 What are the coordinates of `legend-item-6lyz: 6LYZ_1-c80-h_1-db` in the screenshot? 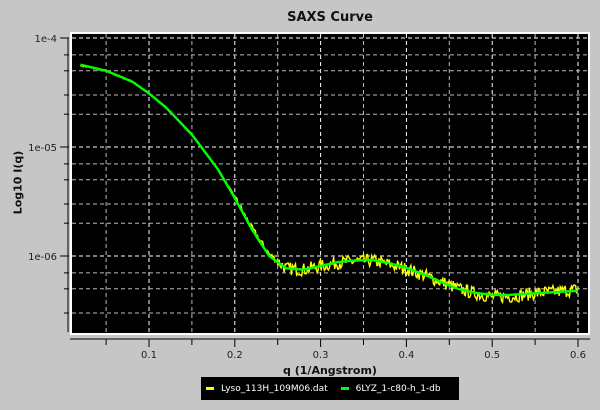 It's located at (390, 388).